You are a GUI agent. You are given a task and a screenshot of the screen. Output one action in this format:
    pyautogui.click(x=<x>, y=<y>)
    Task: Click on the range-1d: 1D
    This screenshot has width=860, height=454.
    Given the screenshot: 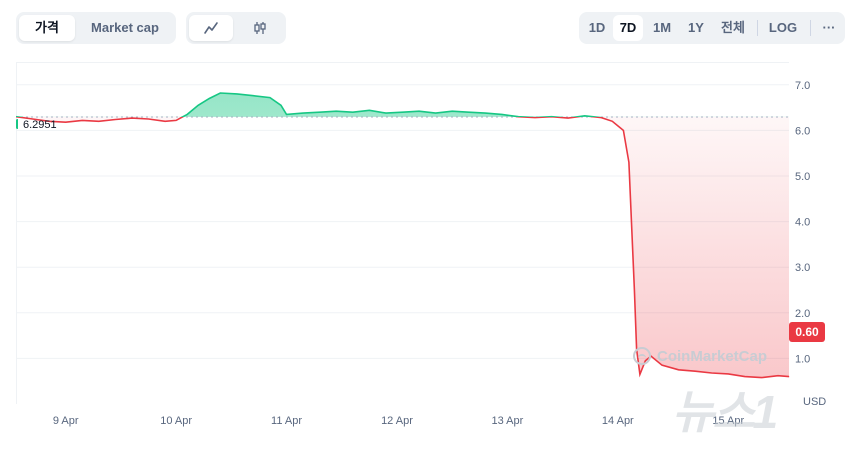 What is the action you would take?
    pyautogui.click(x=597, y=27)
    